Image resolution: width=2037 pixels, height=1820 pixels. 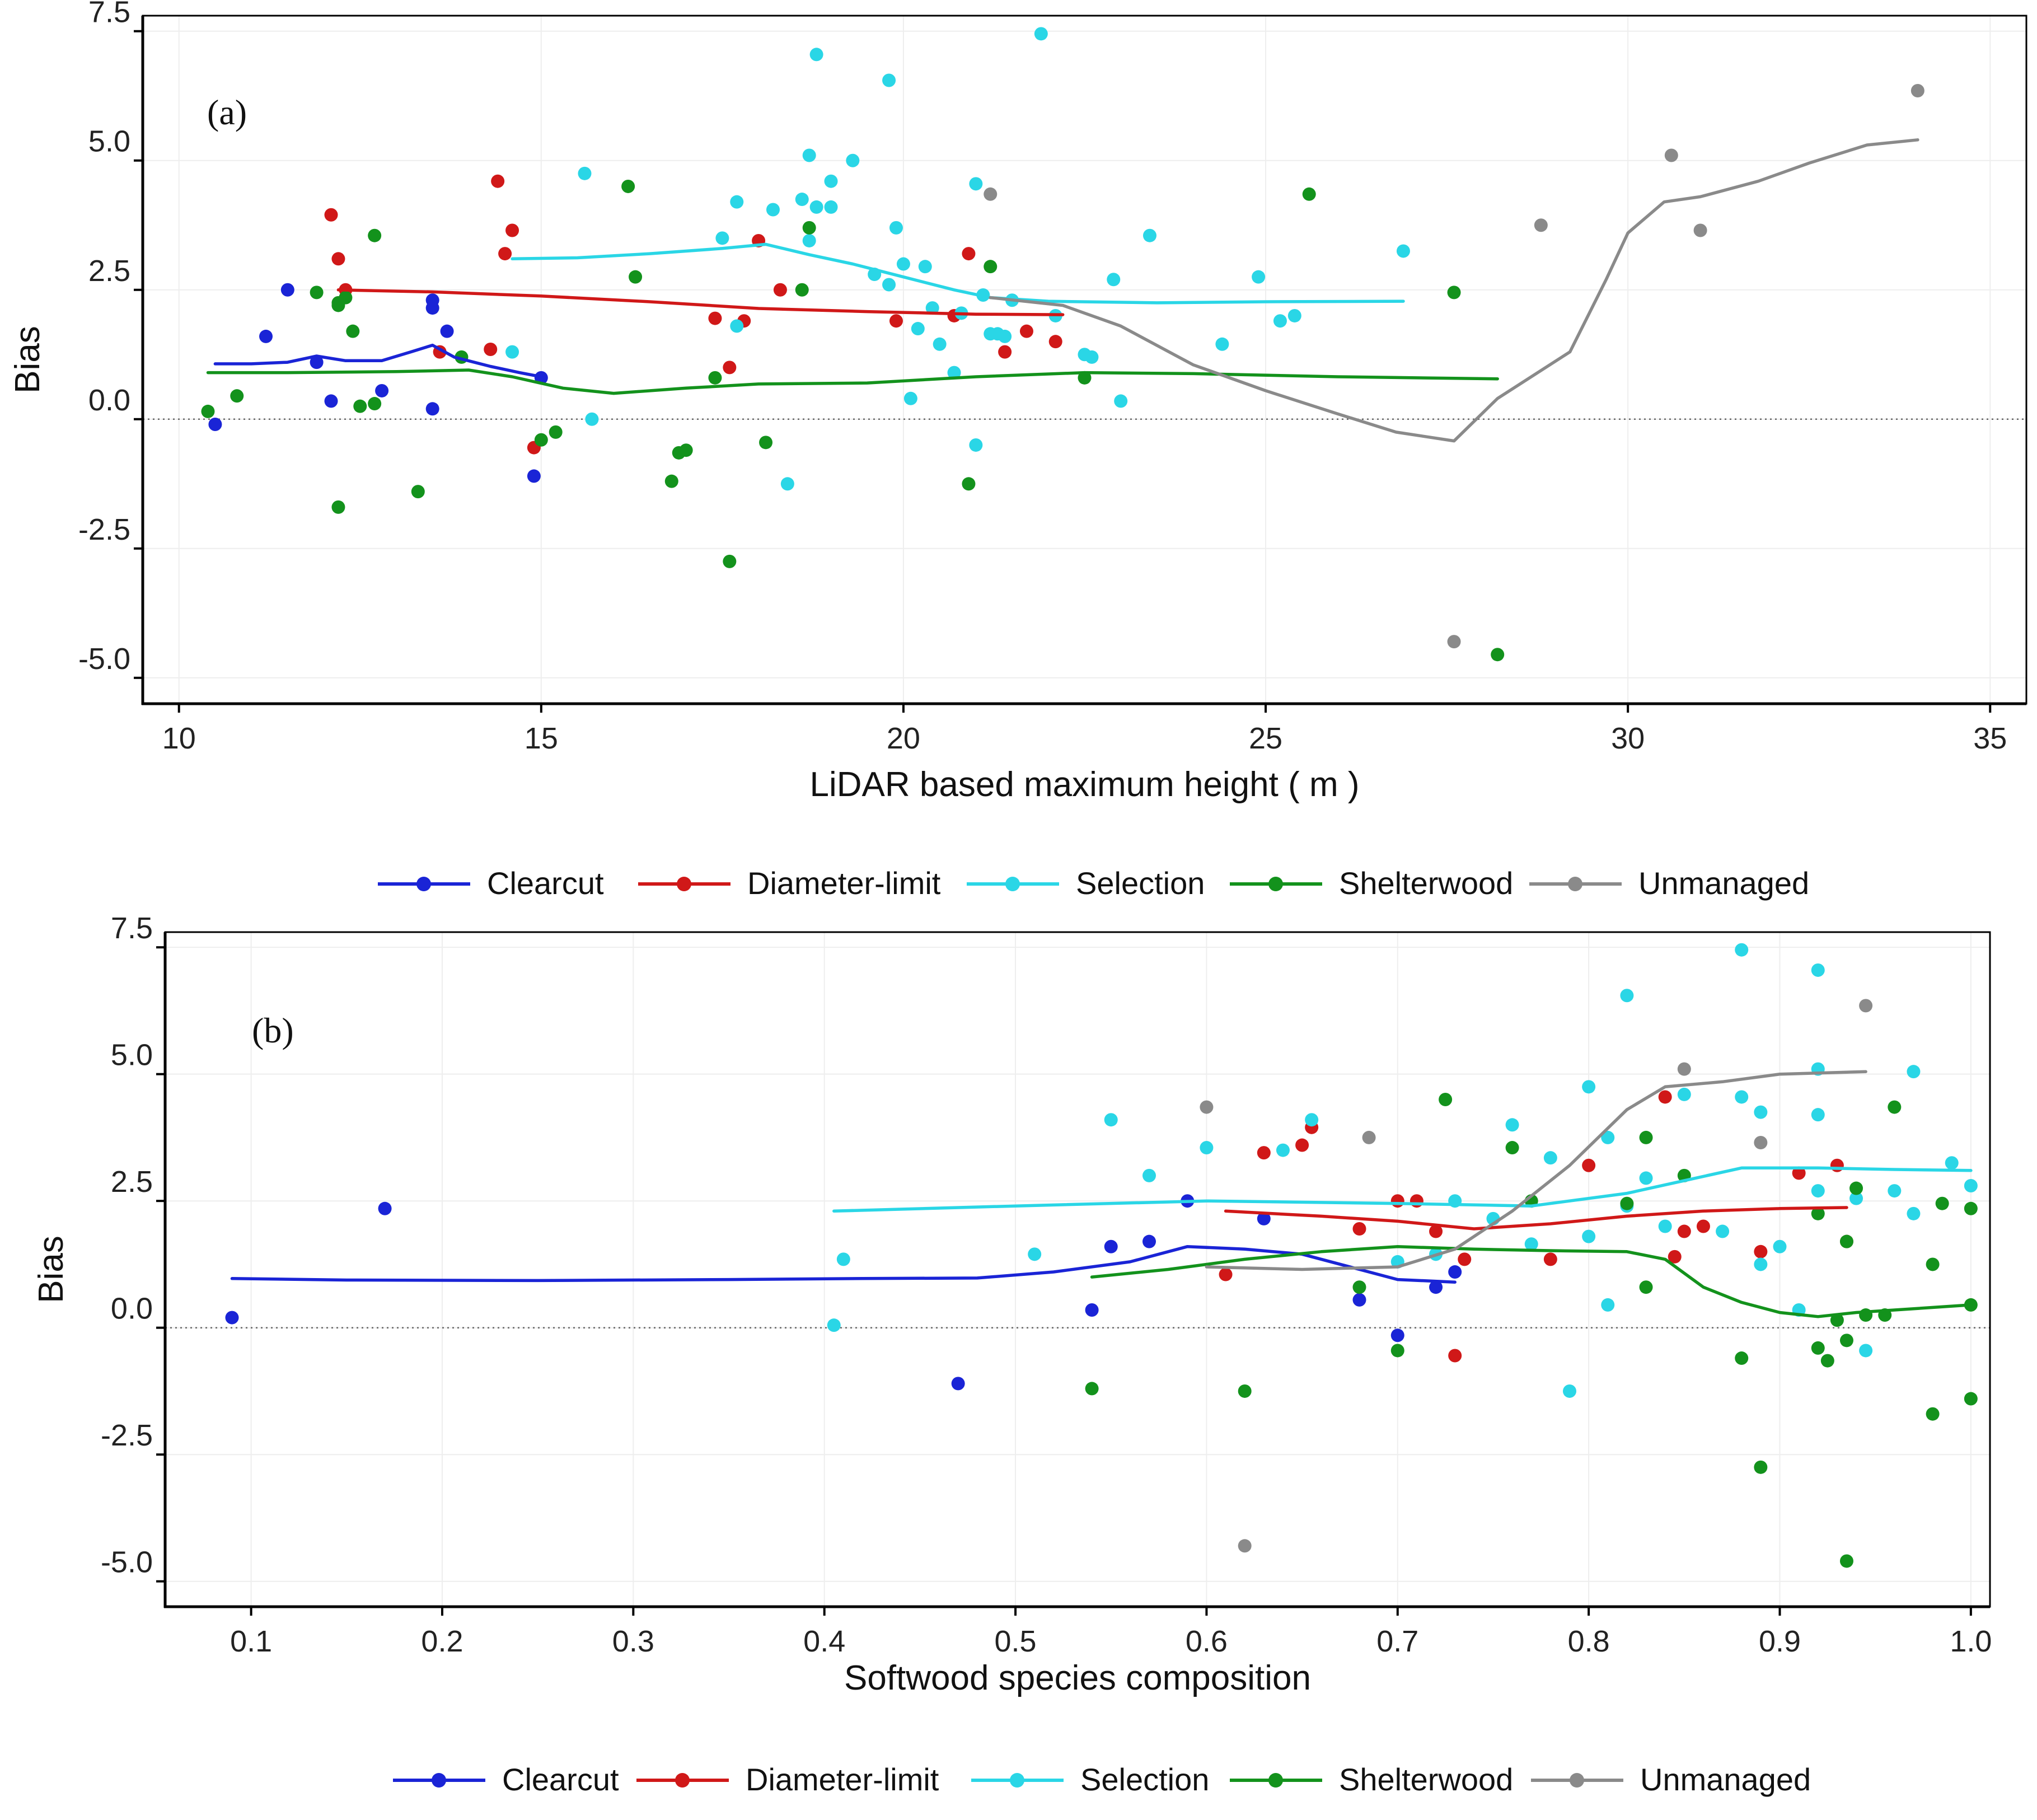 What do you see at coordinates (1577, 1781) in the screenshot?
I see `legend-marker-unmanaged` at bounding box center [1577, 1781].